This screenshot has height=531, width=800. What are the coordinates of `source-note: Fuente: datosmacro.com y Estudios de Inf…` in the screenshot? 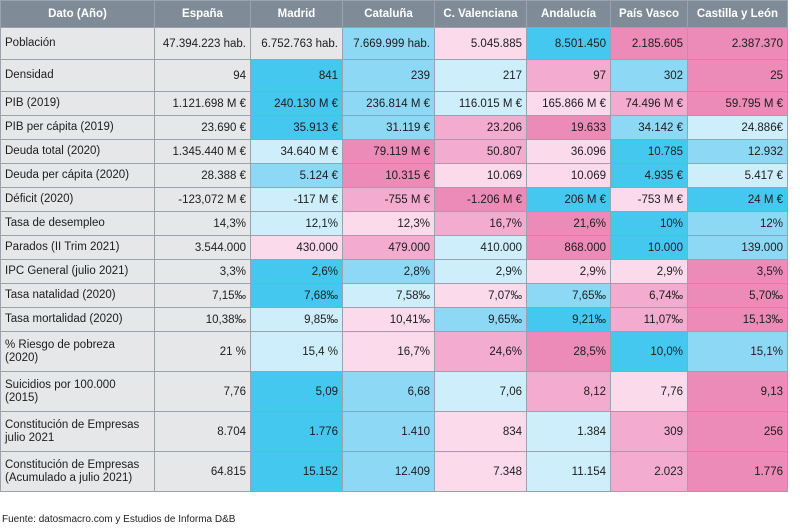 It's located at (119, 519).